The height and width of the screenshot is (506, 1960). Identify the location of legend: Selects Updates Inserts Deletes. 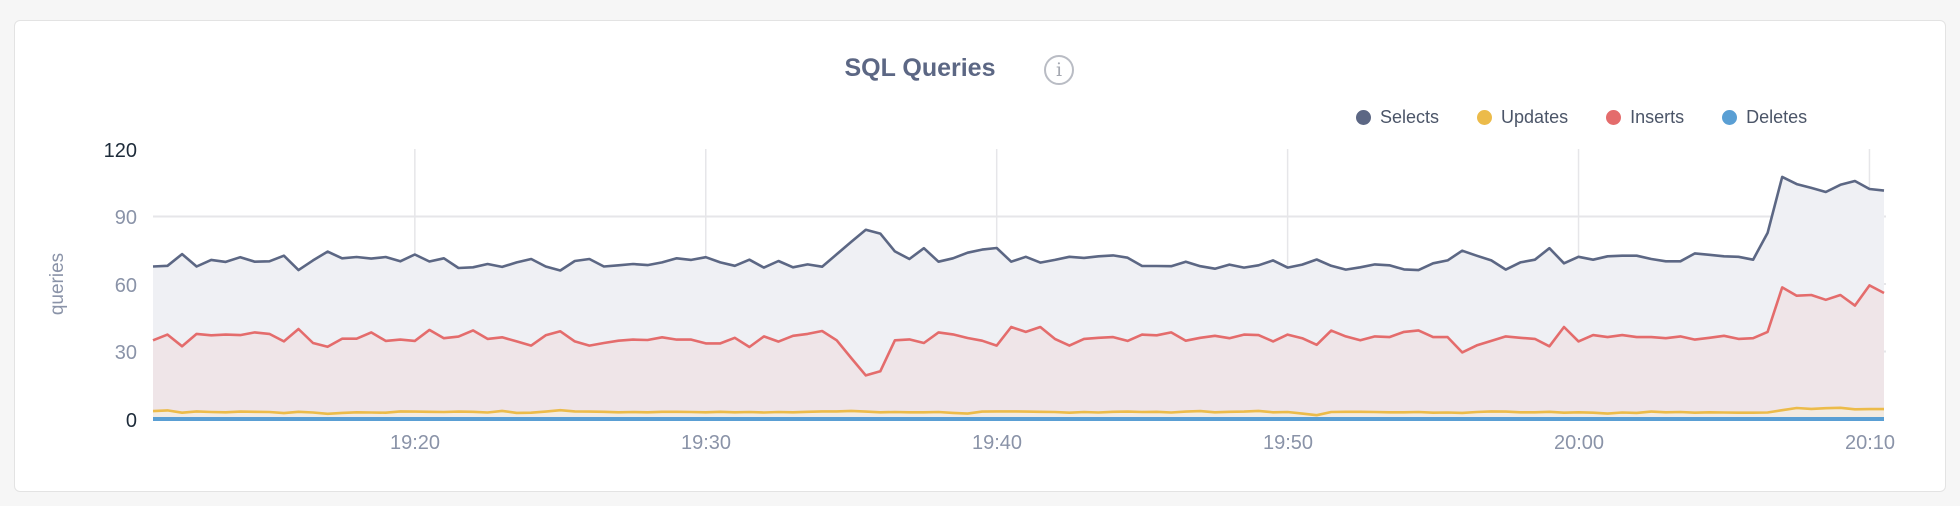
(1600, 117).